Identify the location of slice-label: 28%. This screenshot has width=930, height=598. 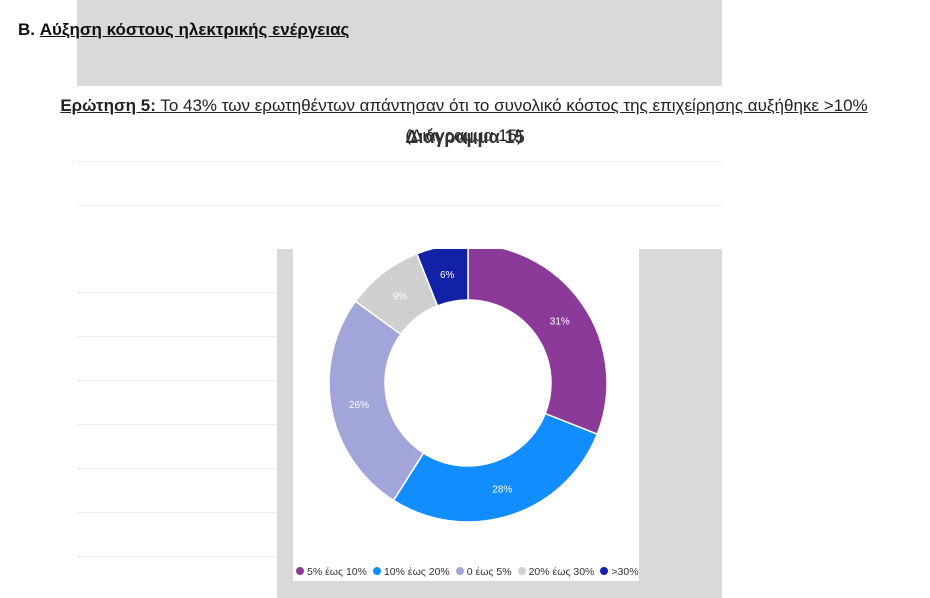
(502, 490).